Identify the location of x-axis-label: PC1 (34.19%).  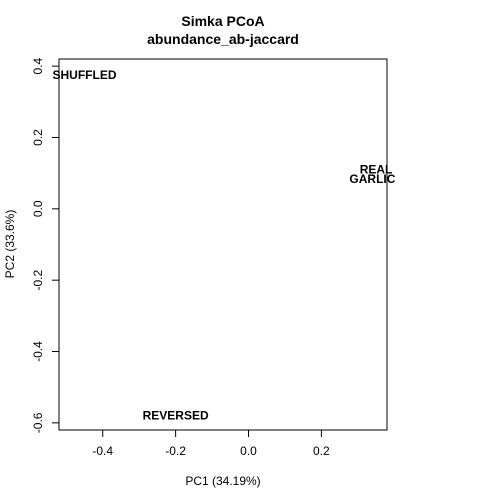
(222, 481).